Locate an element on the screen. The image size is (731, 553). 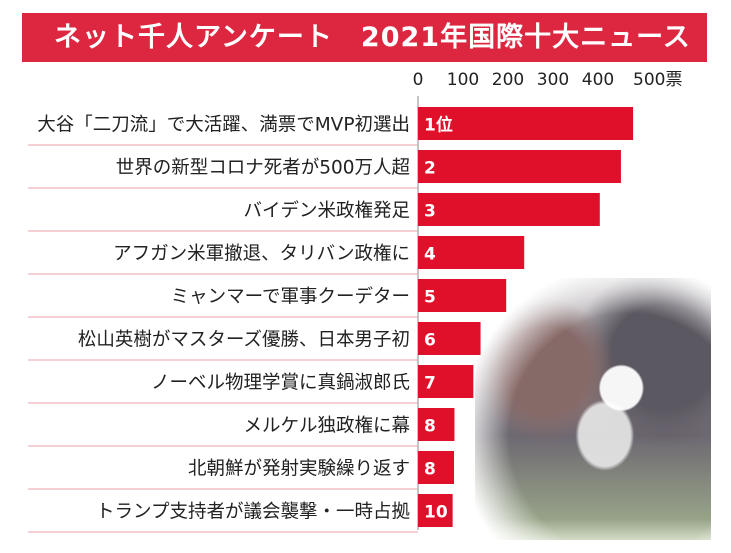
rank-label: 2 is located at coordinates (430, 169).